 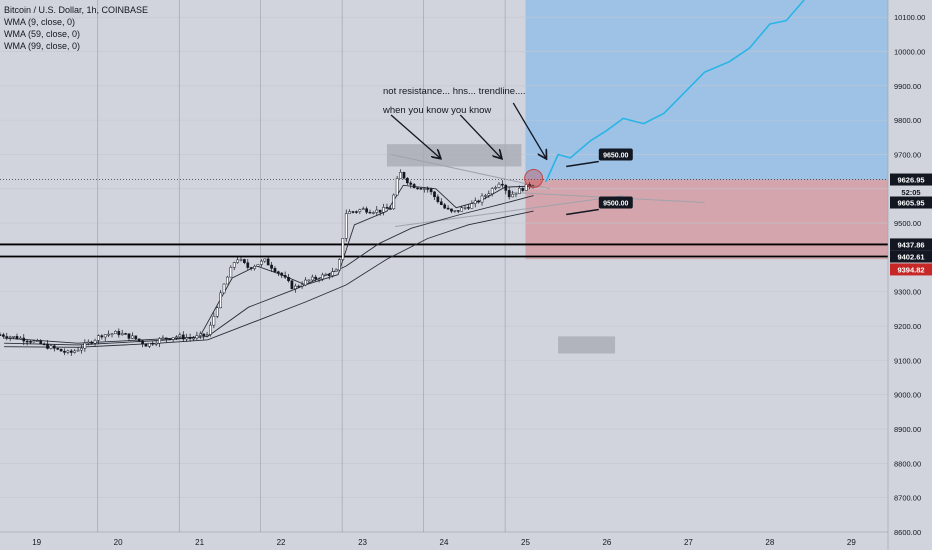 I want to click on price-badge: 9394.82, so click(x=910, y=269).